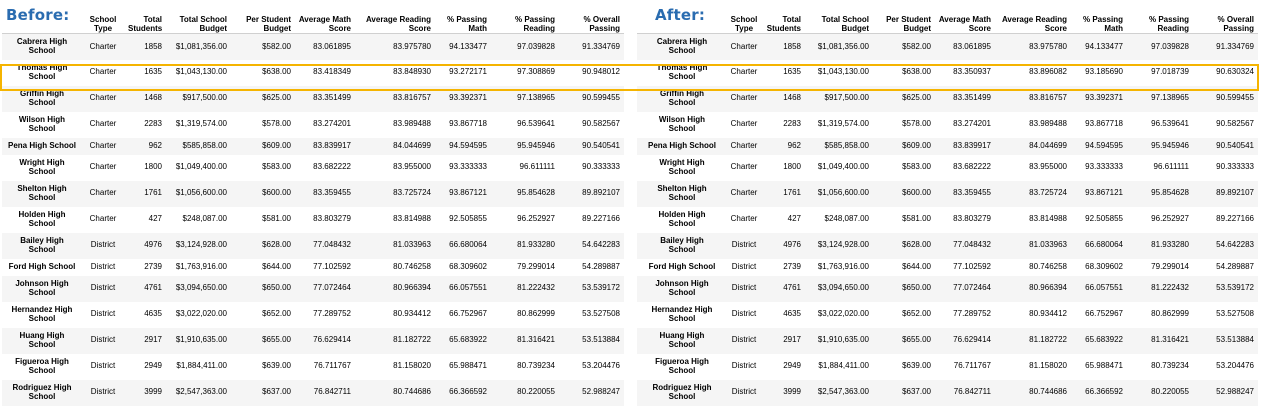  What do you see at coordinates (601, 167) in the screenshot?
I see `cell-pct-overall-passing: 90.333333` at bounding box center [601, 167].